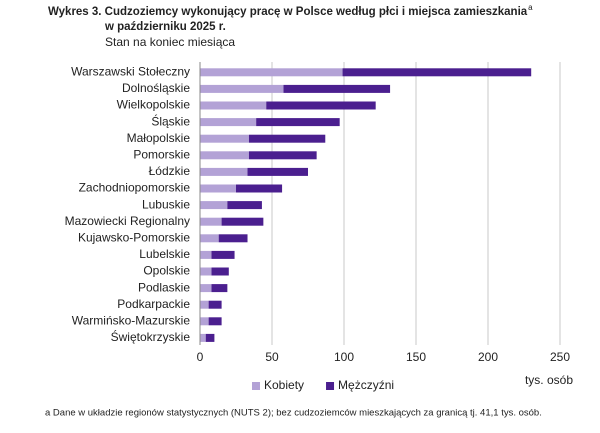 The width and height of the screenshot is (600, 433). I want to click on y-tick-label: Mazowiecki Regionalny, so click(127, 221).